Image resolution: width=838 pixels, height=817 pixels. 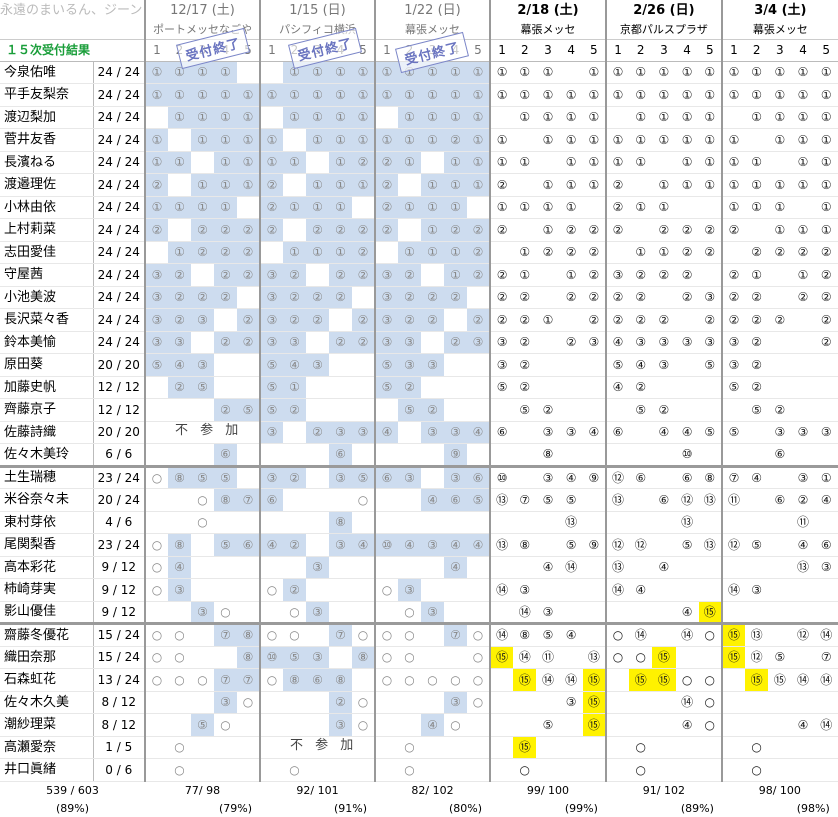 I want to click on member-name: 佐藤詩織, so click(x=47, y=432).